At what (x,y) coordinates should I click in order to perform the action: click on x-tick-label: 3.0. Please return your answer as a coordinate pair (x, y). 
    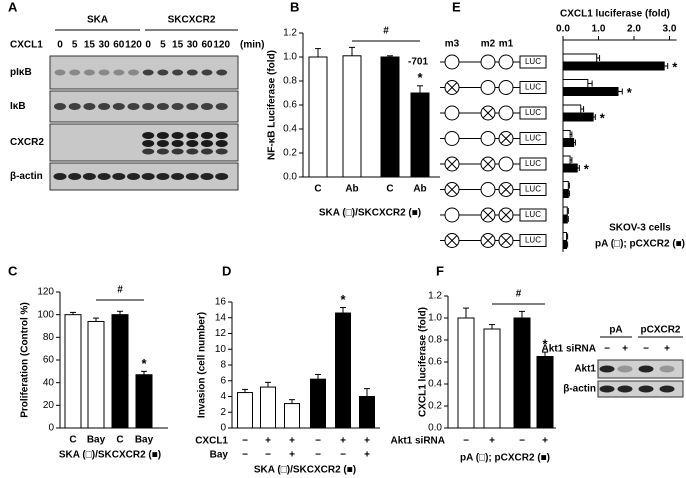
    Looking at the image, I should click on (670, 29).